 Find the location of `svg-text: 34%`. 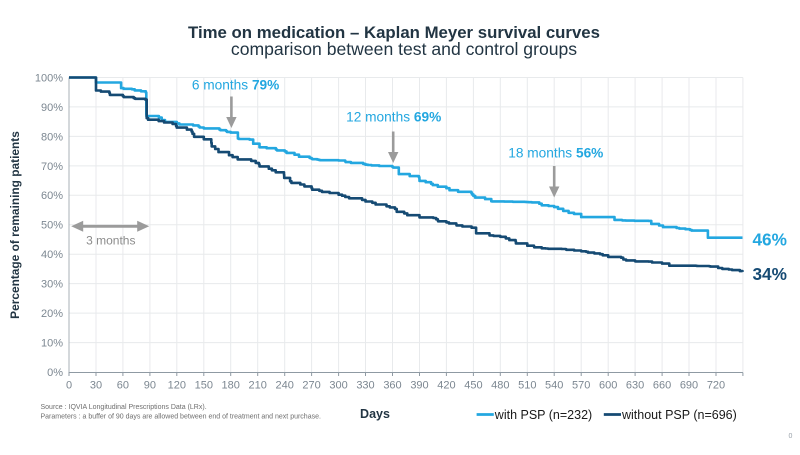

svg-text: 34% is located at coordinates (770, 274).